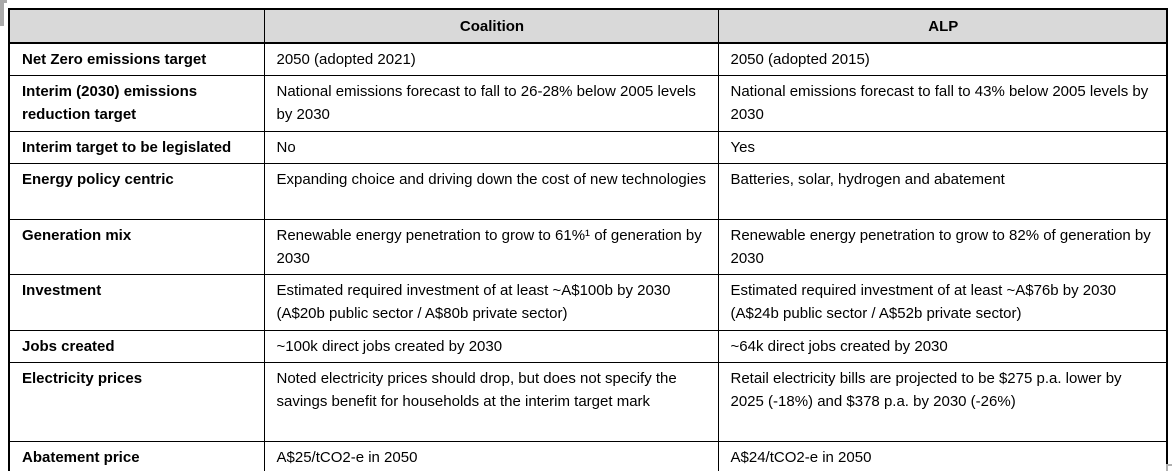 This screenshot has height=471, width=1172. I want to click on coalition-value-cell: ~100k direct jobs created by 2030, so click(491, 346).